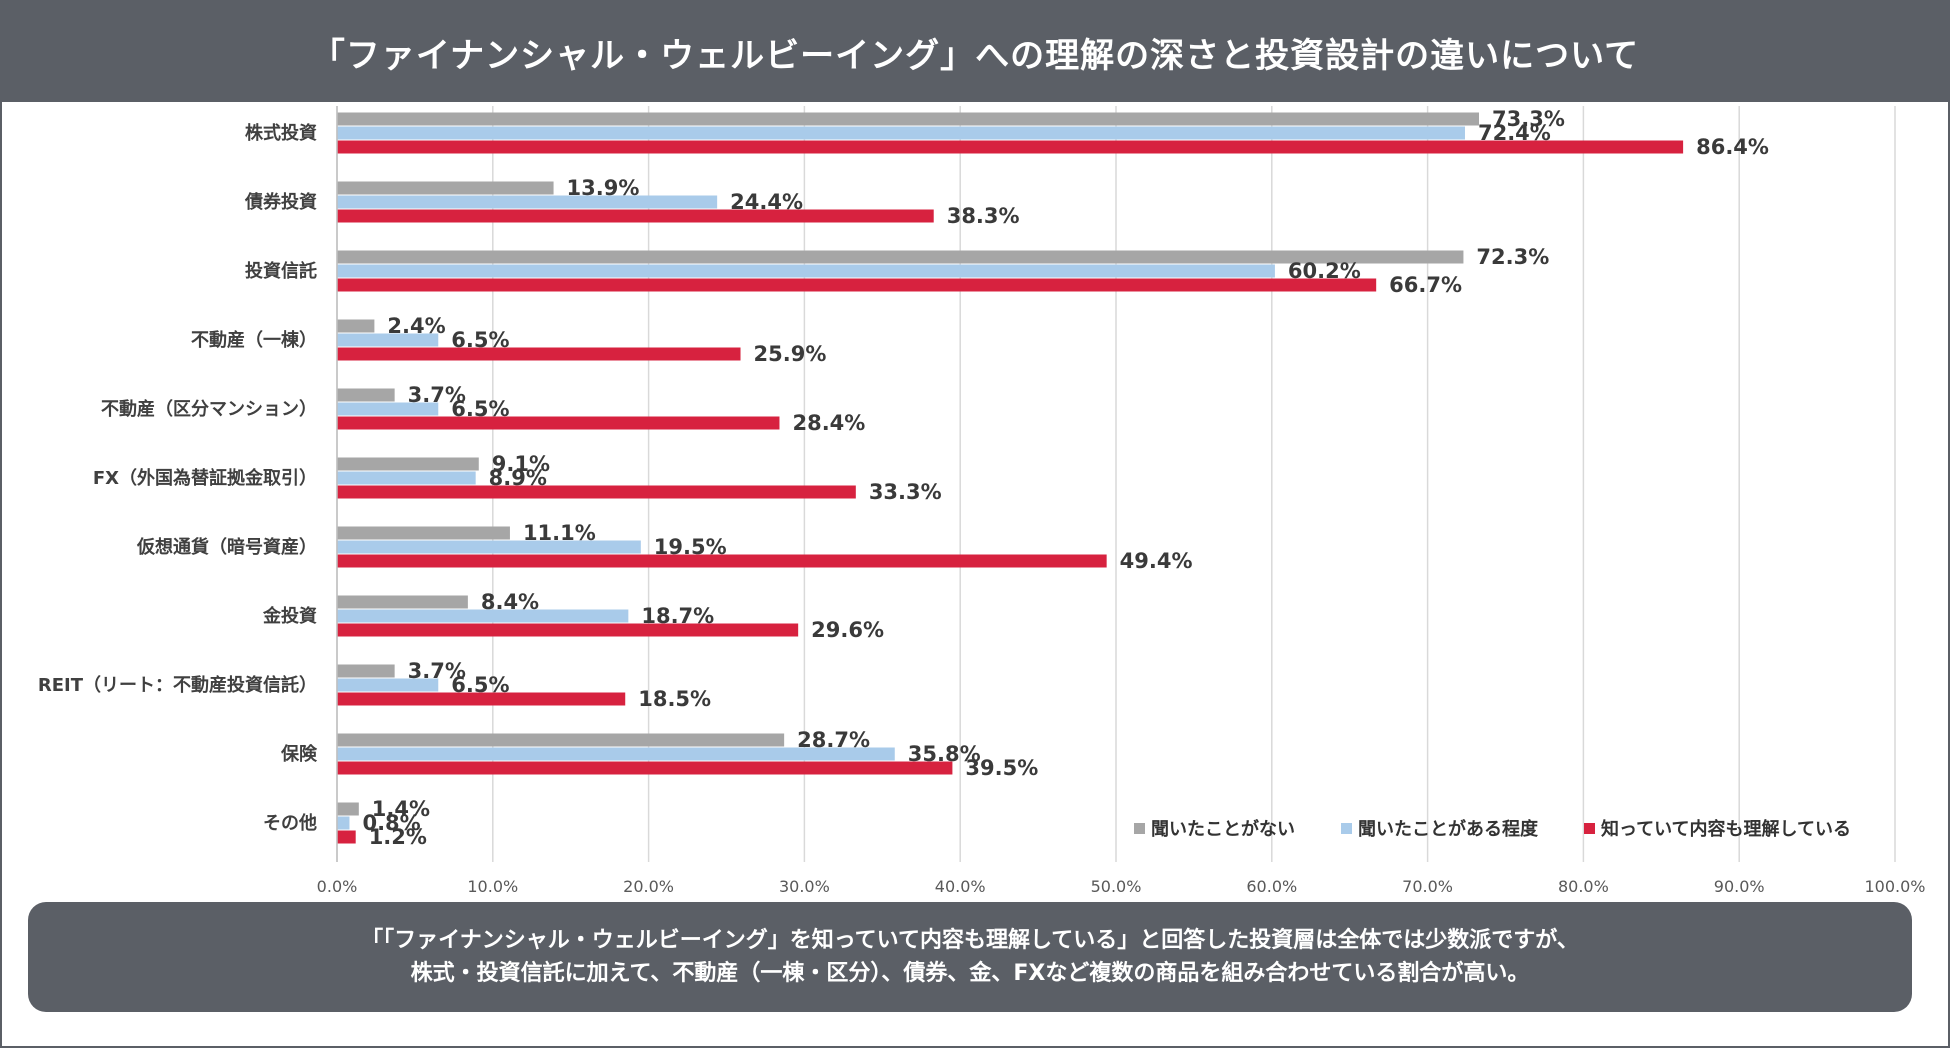 This screenshot has height=1048, width=1950. I want to click on category-label: 株式投資, so click(281, 133).